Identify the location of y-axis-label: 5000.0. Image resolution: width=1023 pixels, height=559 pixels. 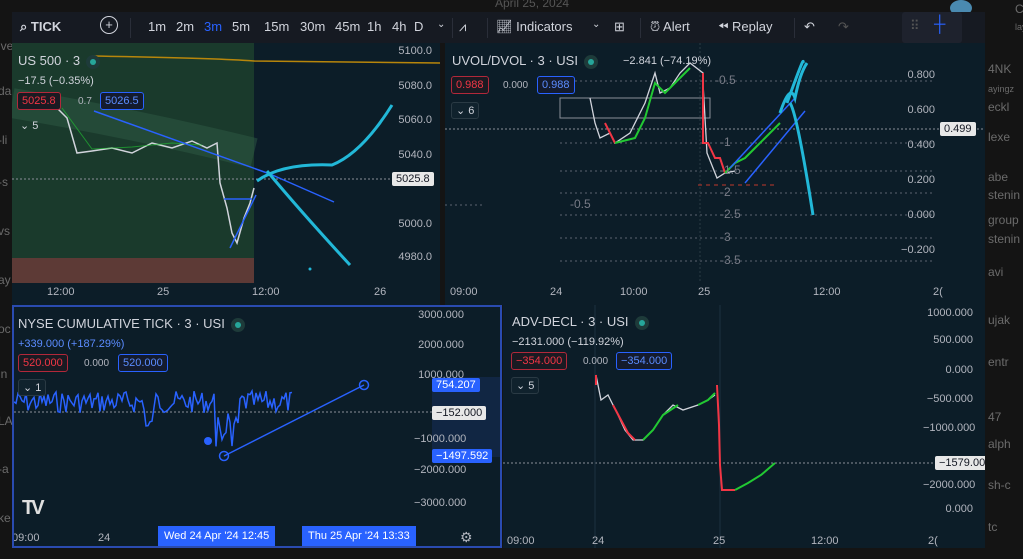
(415, 224).